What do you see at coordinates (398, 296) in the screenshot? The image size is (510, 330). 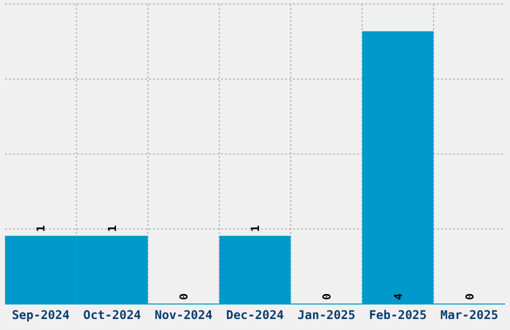 I see `data-label: 4` at bounding box center [398, 296].